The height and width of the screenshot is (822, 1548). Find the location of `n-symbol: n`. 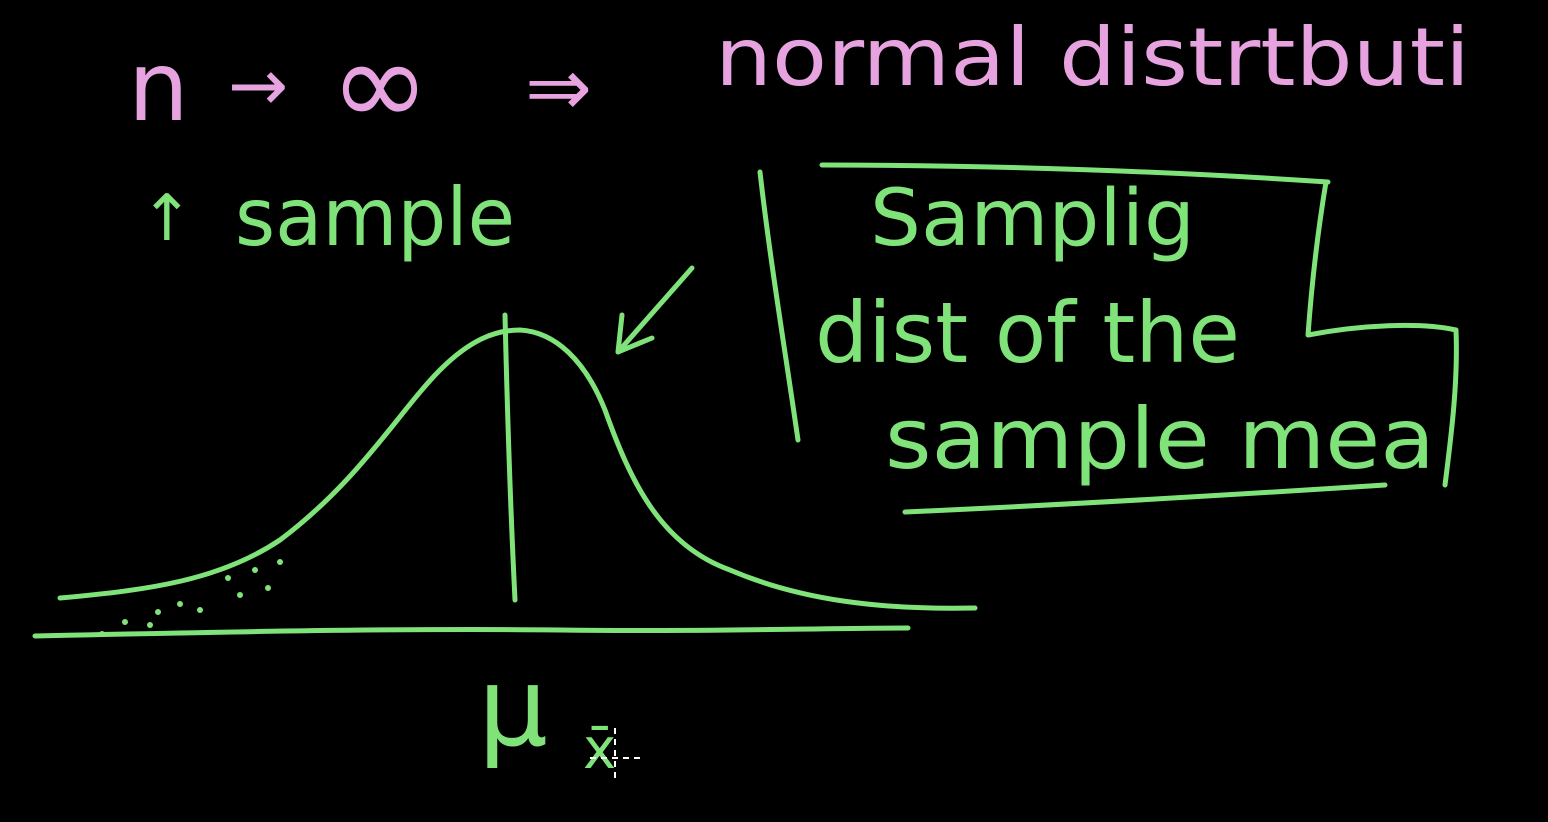

n-symbol: n is located at coordinates (158, 87).